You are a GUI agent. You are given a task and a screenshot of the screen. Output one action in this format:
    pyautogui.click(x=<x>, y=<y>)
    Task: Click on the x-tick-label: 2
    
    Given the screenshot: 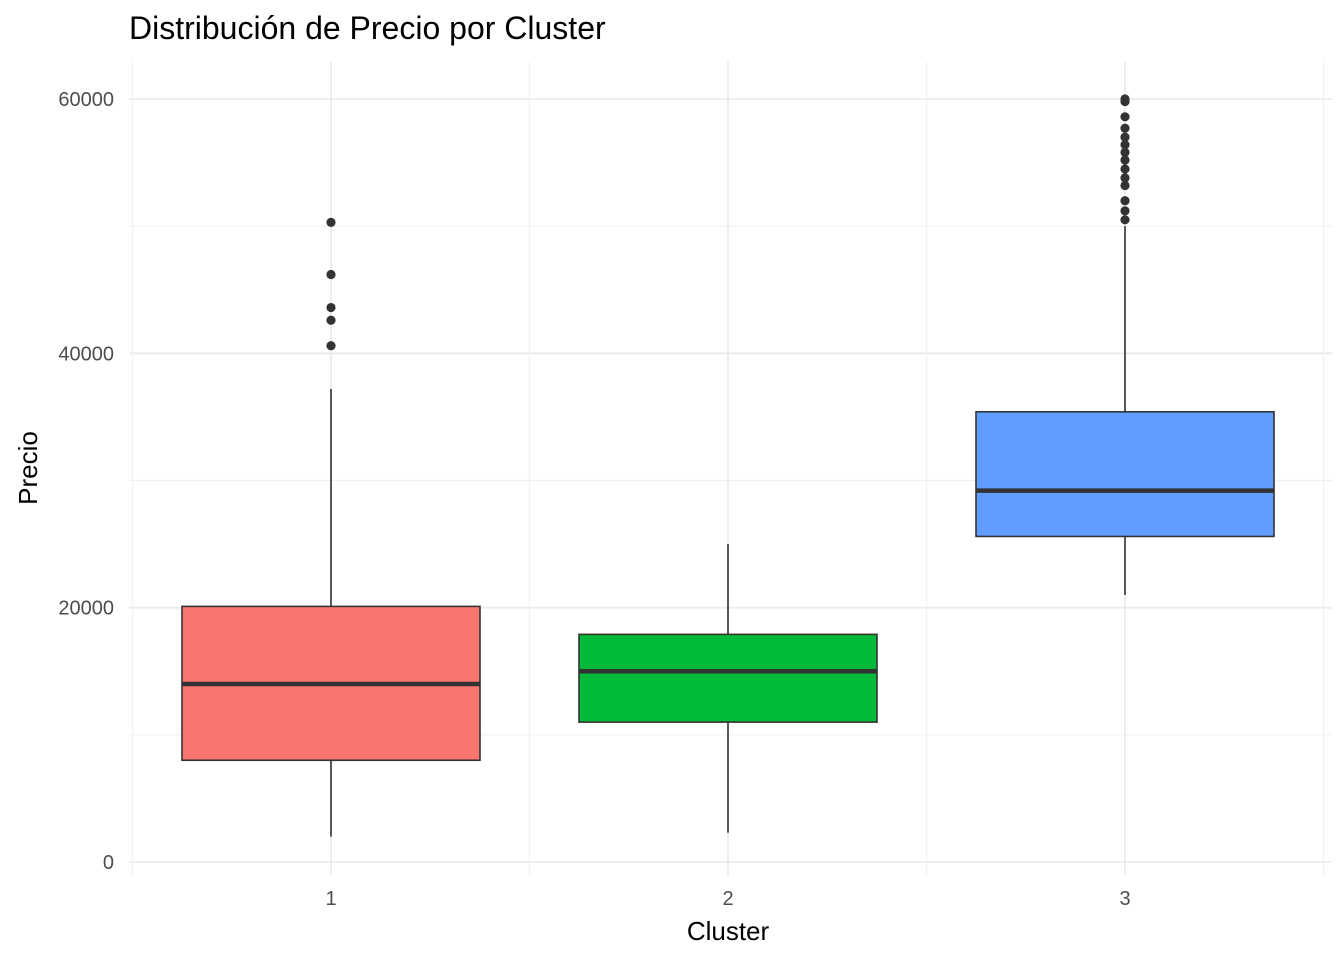 What is the action you would take?
    pyautogui.click(x=727, y=899)
    